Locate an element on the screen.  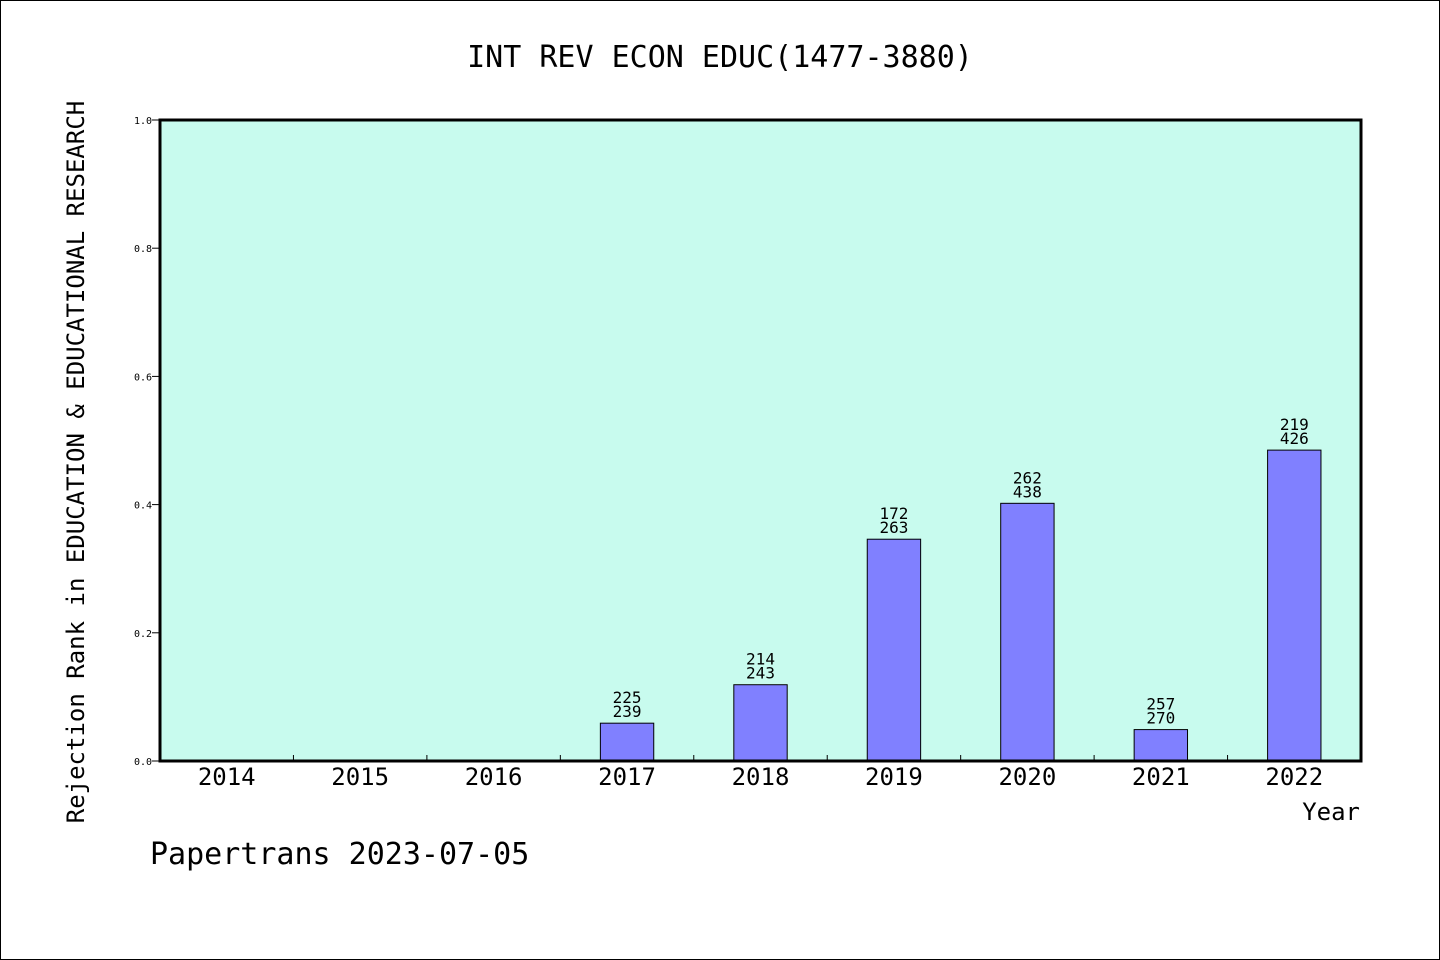
bar-2022 is located at coordinates (1294, 605).